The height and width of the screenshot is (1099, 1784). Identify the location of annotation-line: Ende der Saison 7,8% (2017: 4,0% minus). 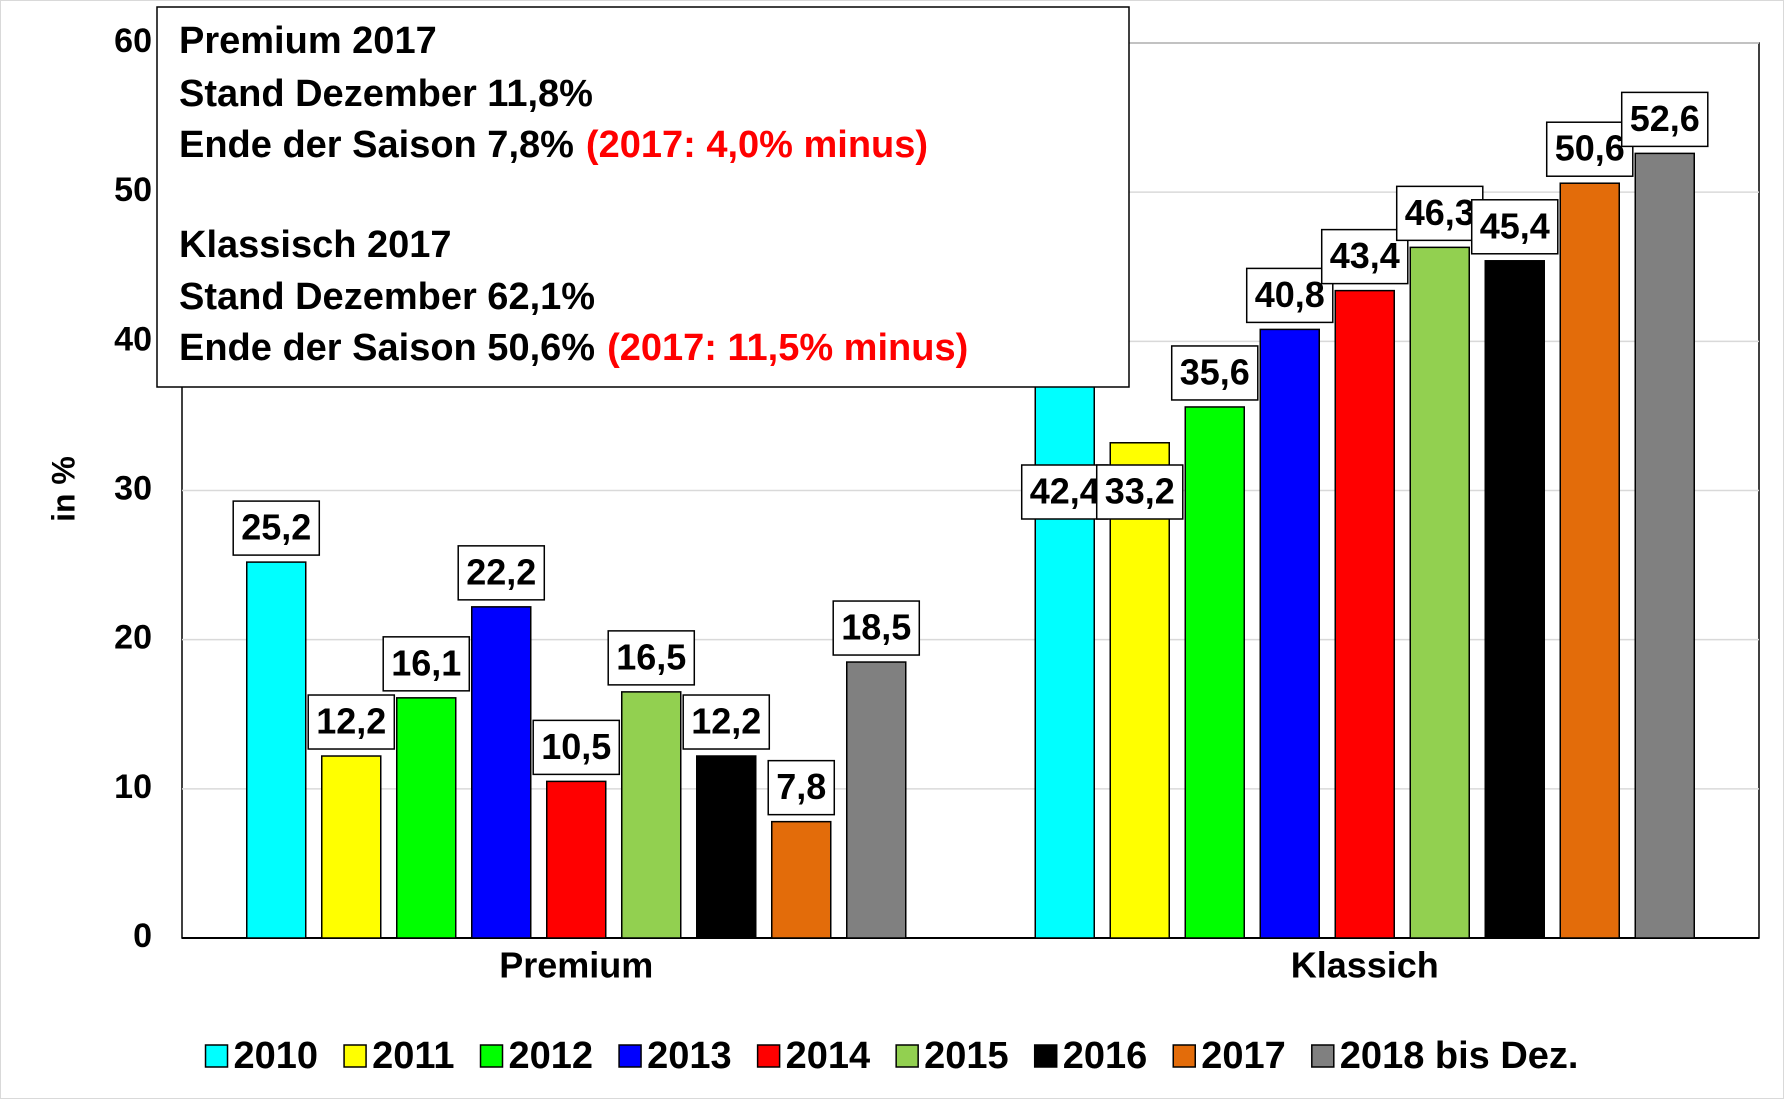
(553, 145).